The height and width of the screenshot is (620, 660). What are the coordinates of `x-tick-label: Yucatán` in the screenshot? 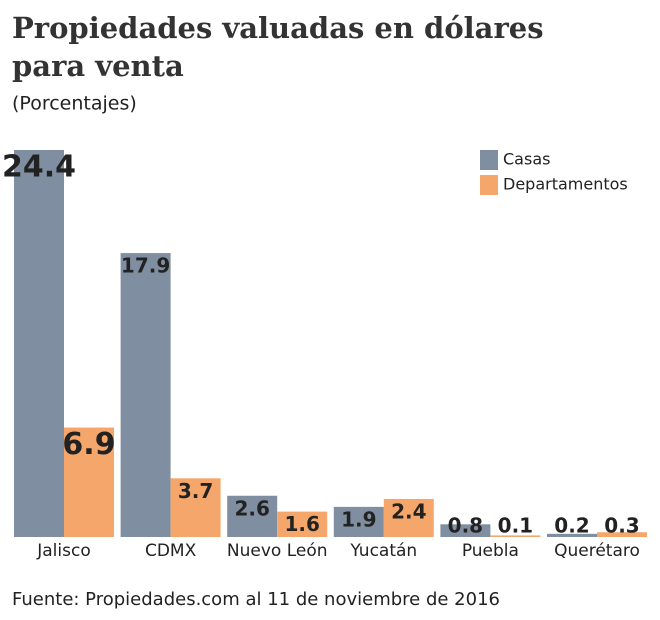 It's located at (383, 551).